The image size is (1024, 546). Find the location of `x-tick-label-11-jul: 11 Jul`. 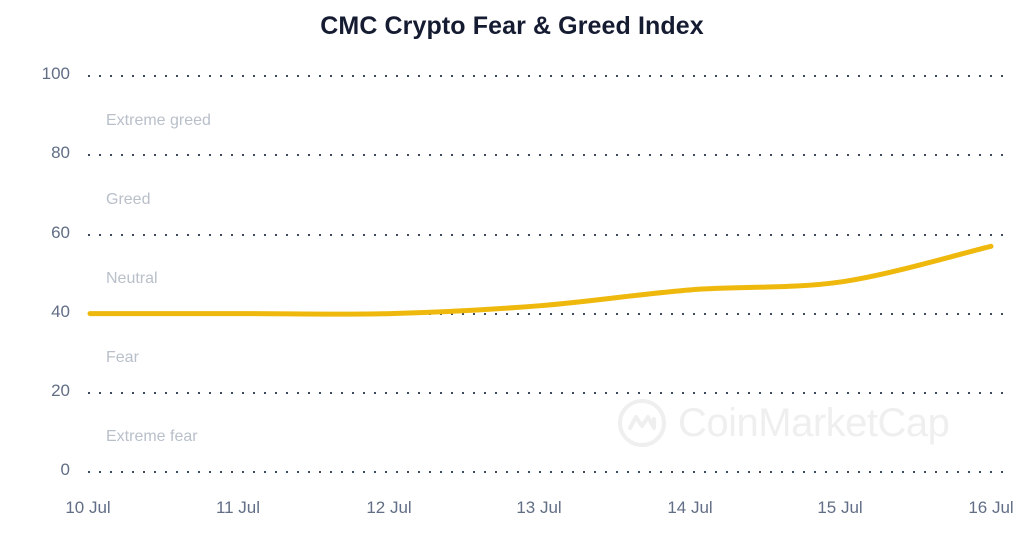

x-tick-label-11-jul: 11 Jul is located at coordinates (238, 507).